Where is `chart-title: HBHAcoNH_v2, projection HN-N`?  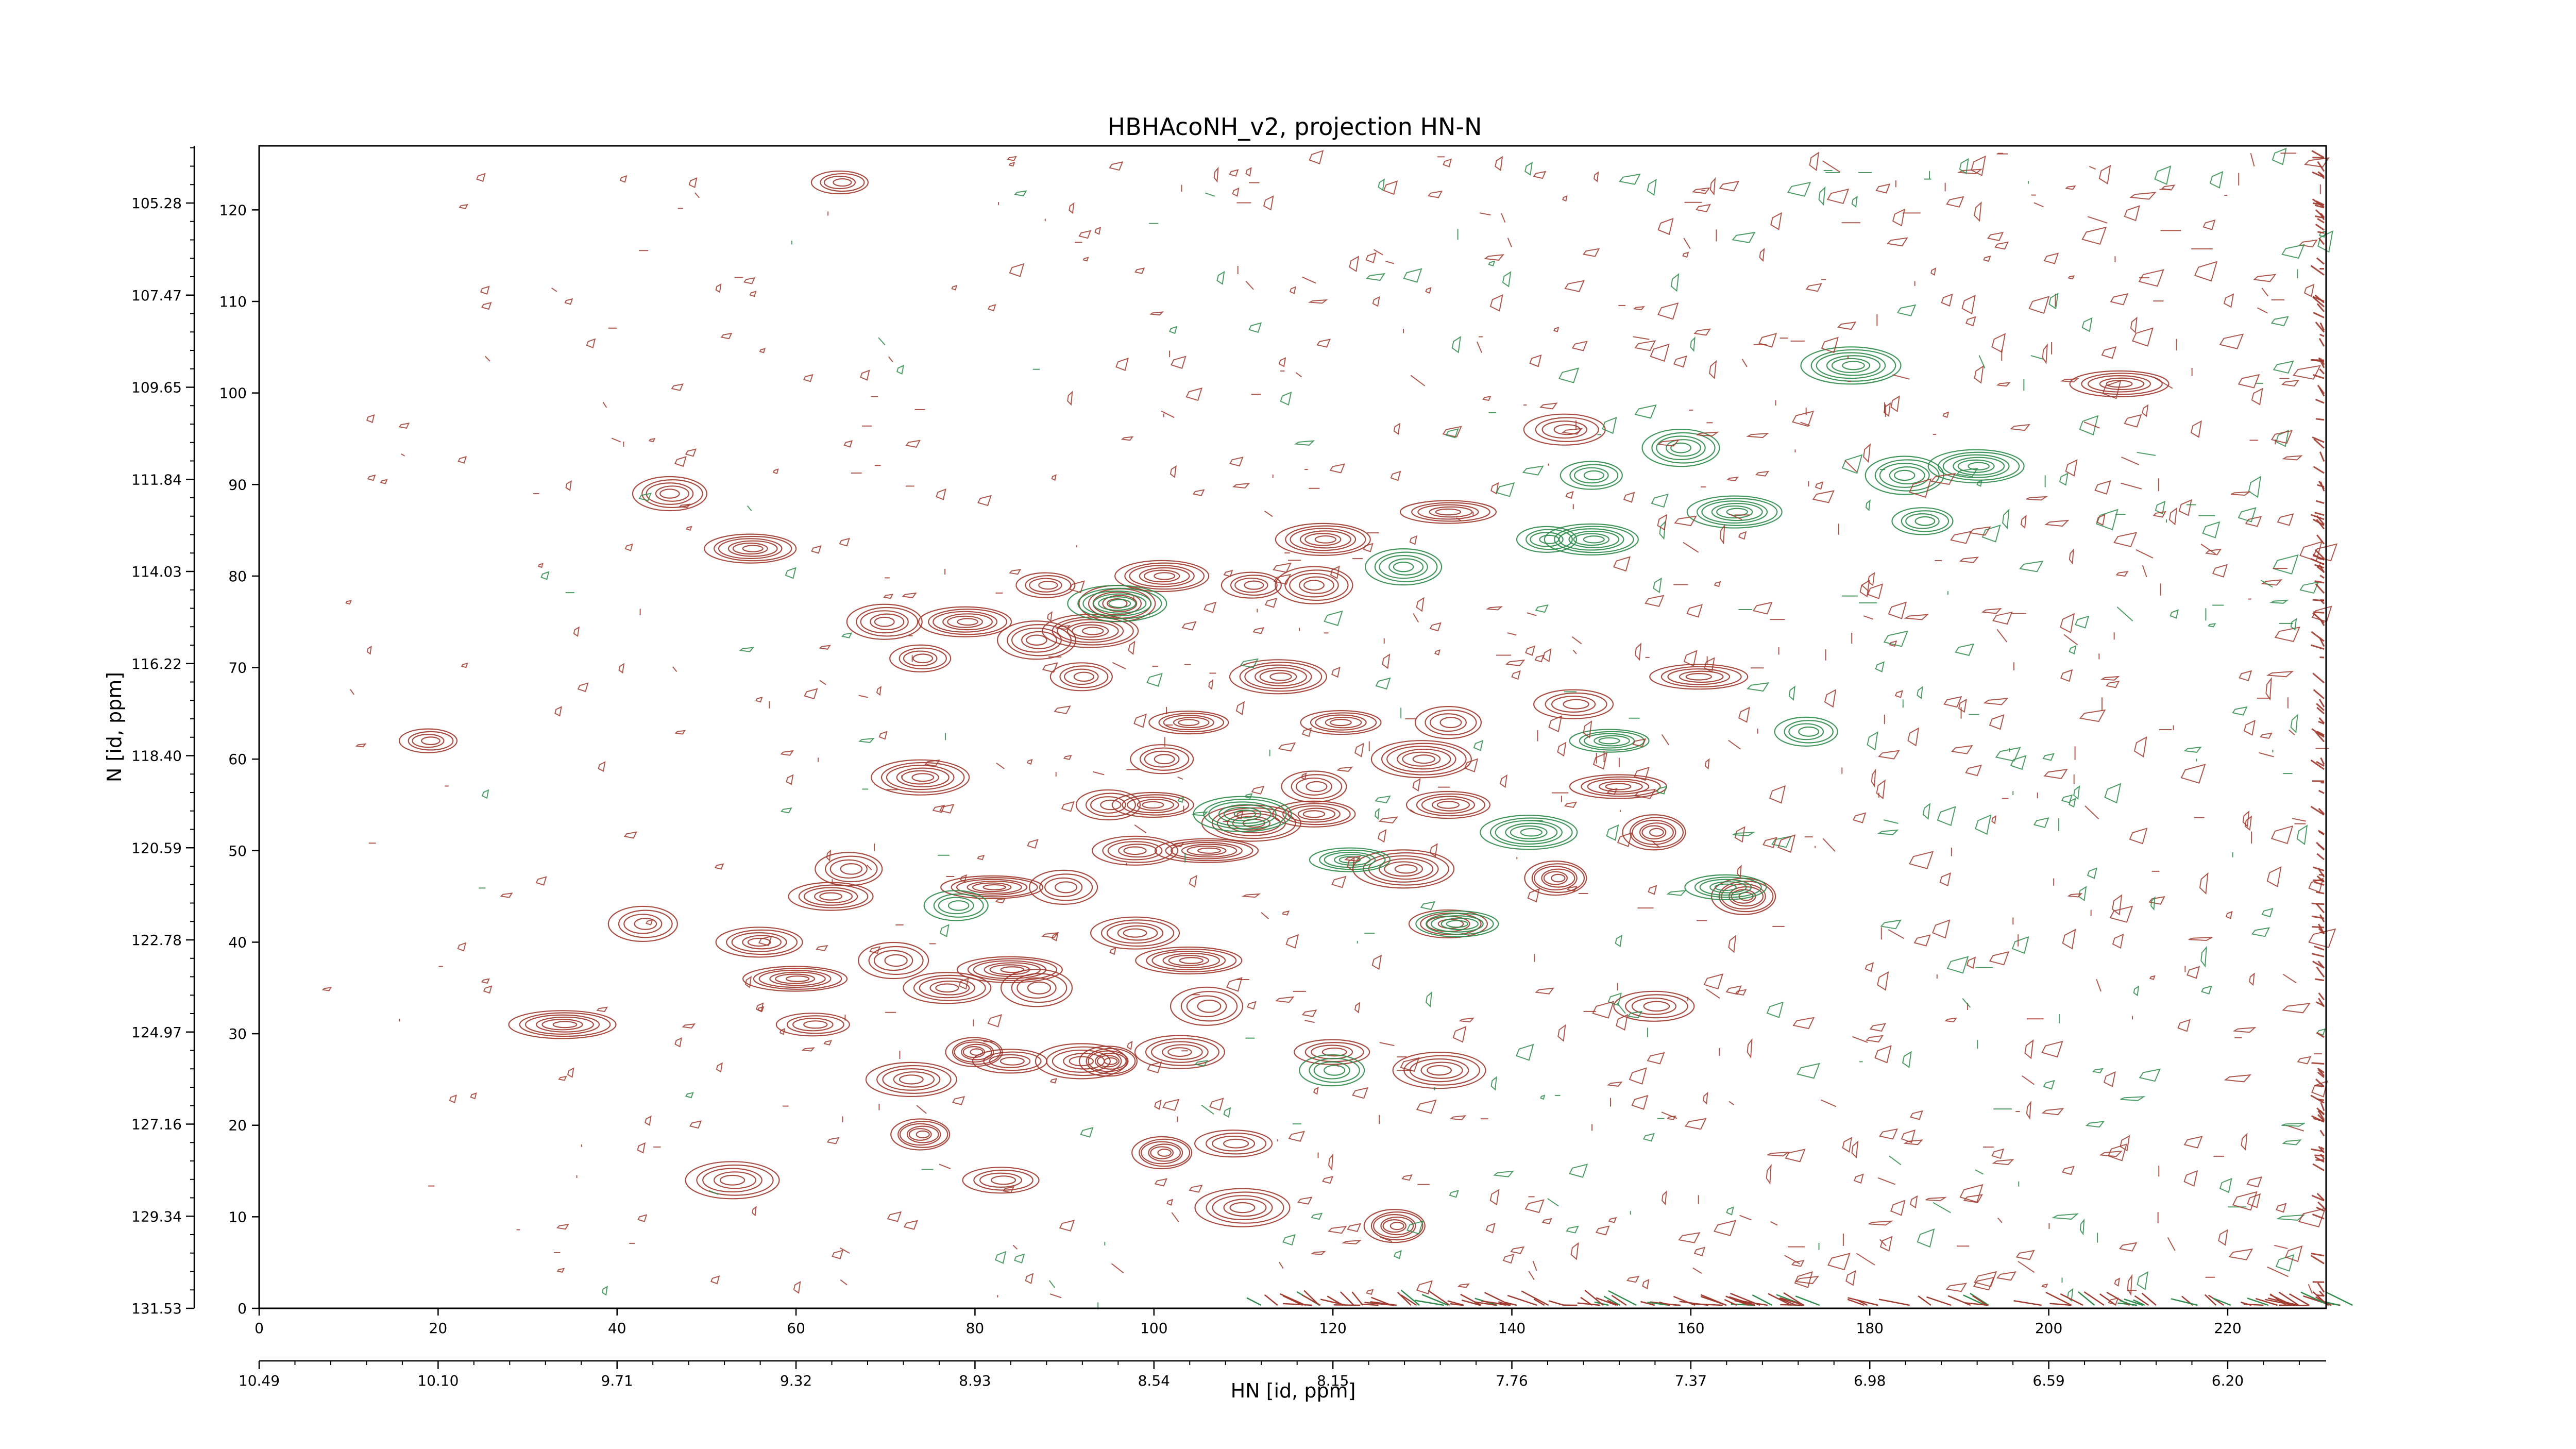
chart-title: HBHAcoNH_v2, projection HN-N is located at coordinates (1295, 127).